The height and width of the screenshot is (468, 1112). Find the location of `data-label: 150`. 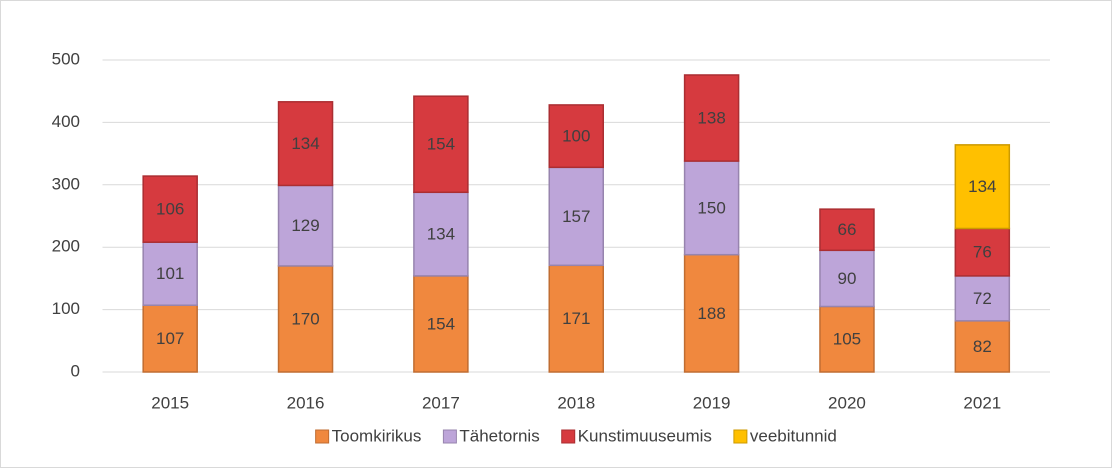

data-label: 150 is located at coordinates (711, 207).